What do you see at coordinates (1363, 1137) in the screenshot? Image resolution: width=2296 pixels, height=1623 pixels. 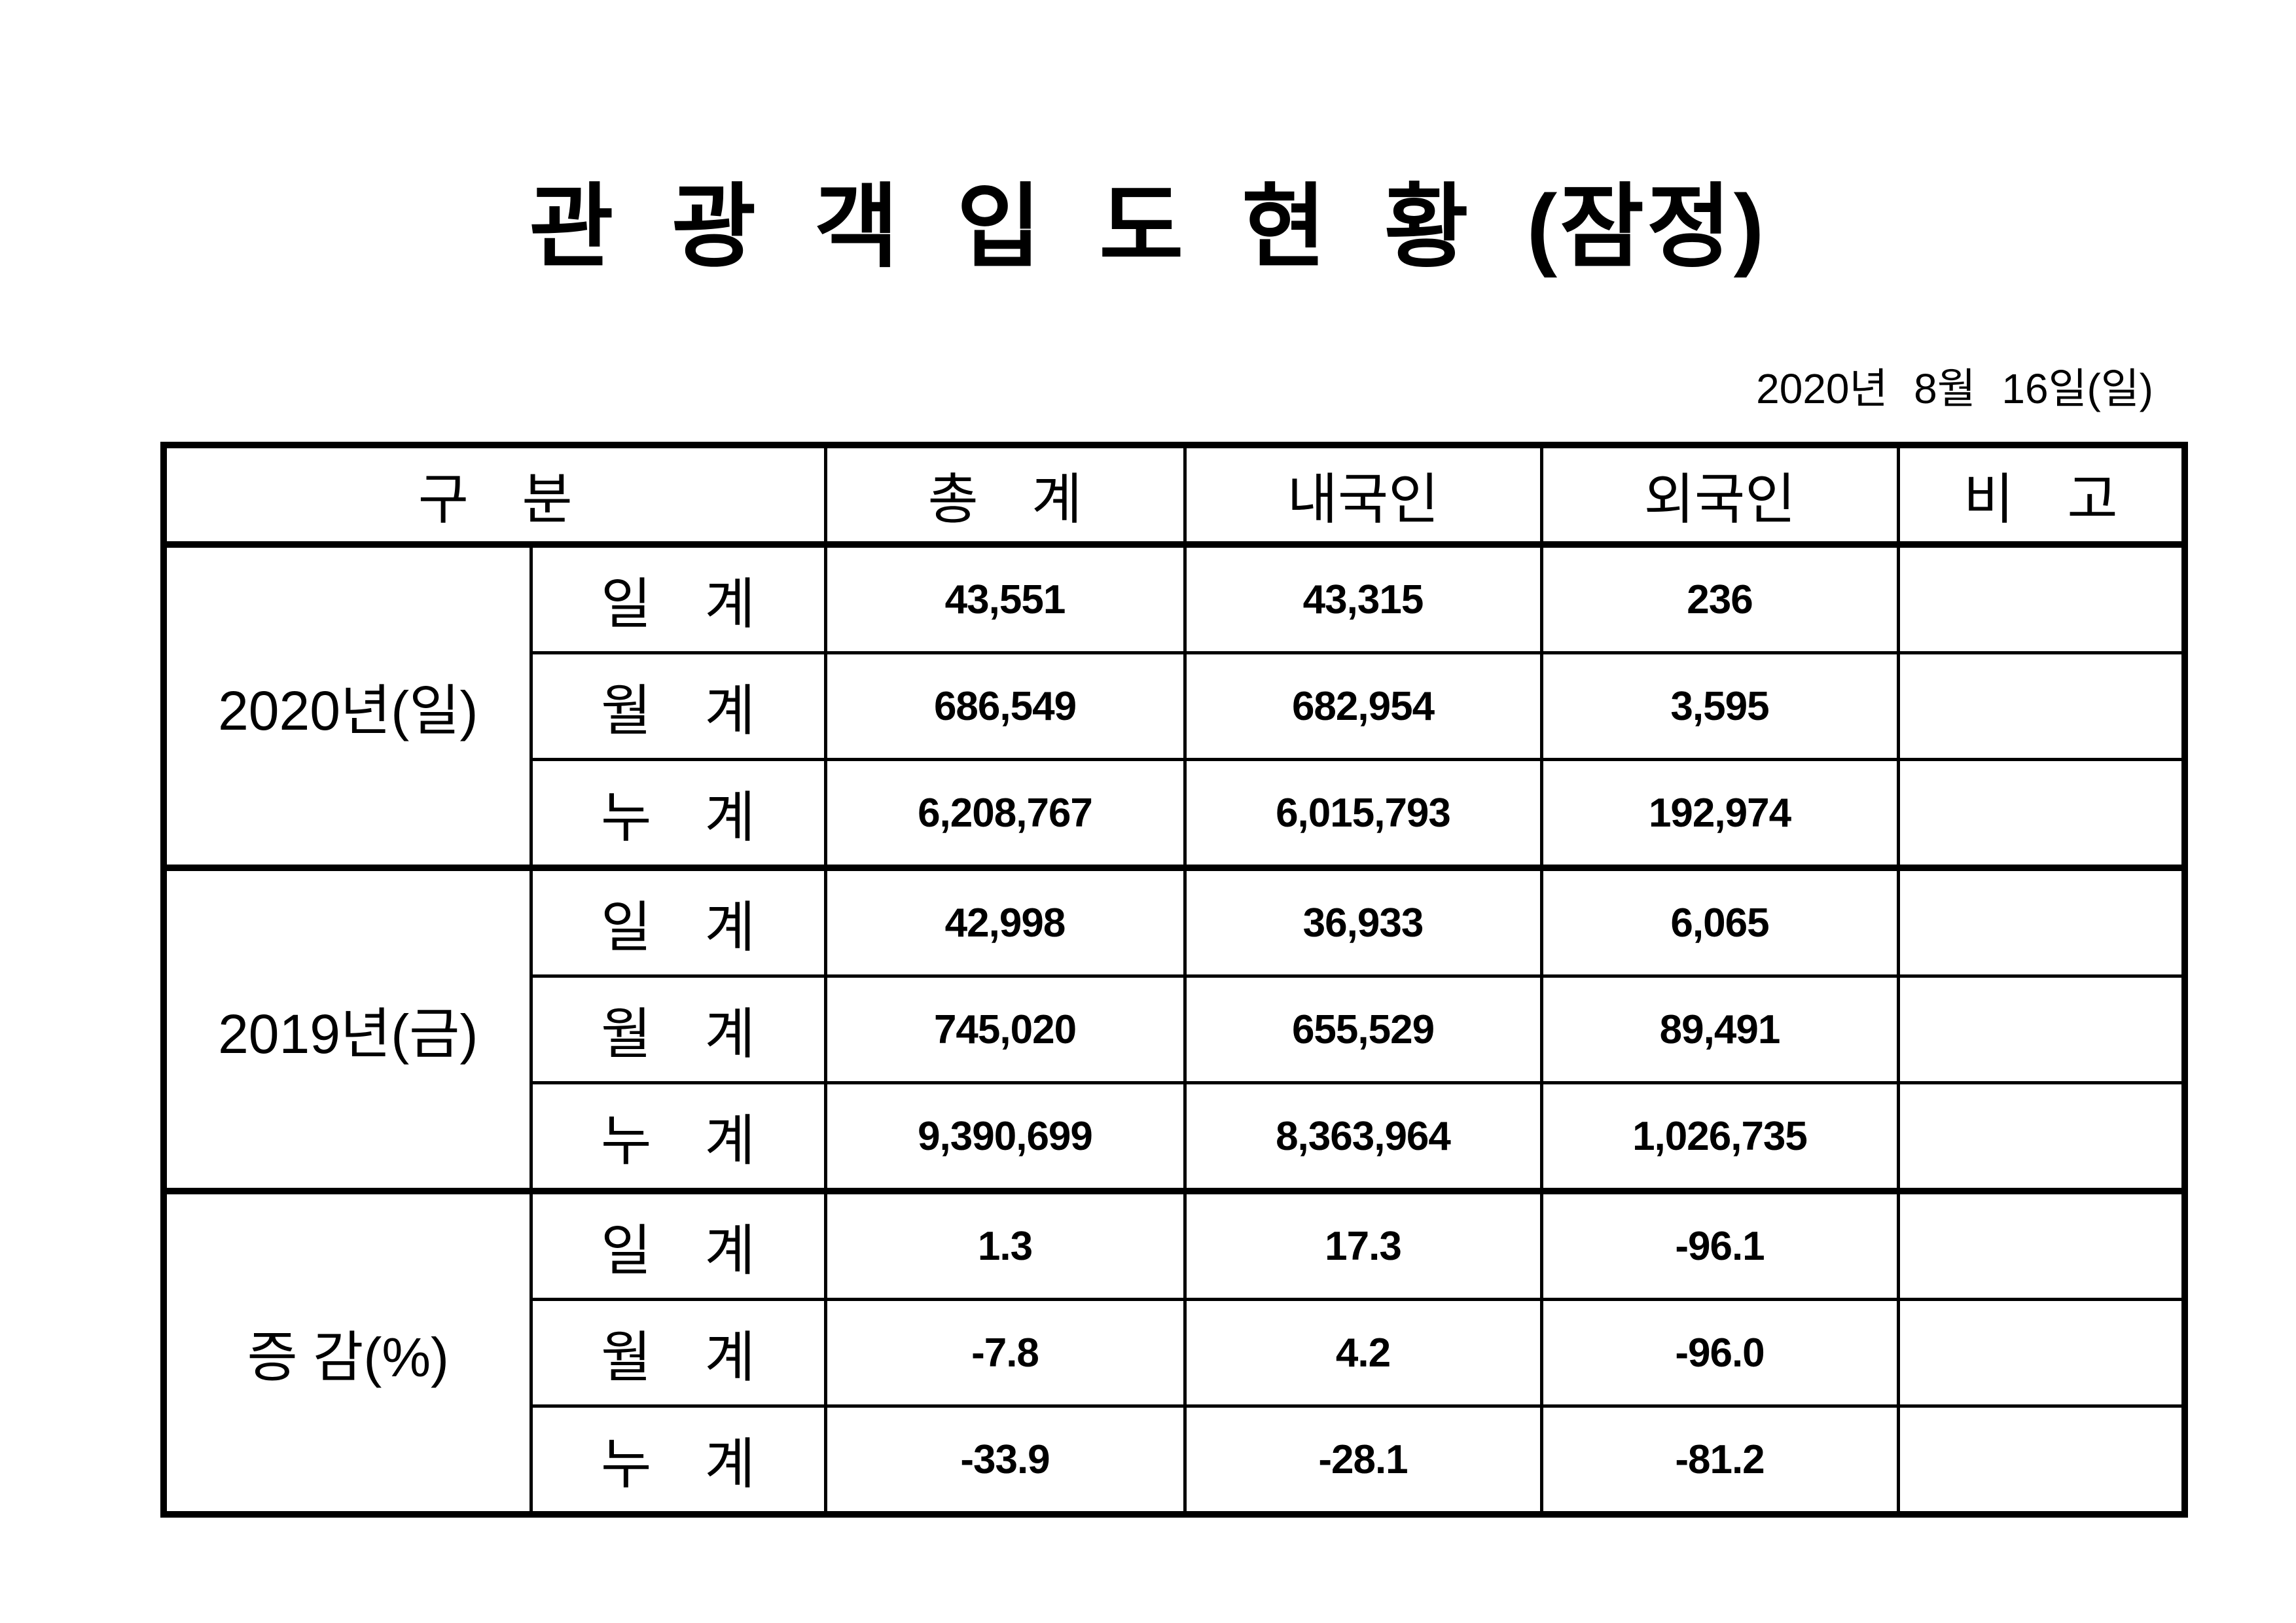 I see `value-domestic: 8,363,964` at bounding box center [1363, 1137].